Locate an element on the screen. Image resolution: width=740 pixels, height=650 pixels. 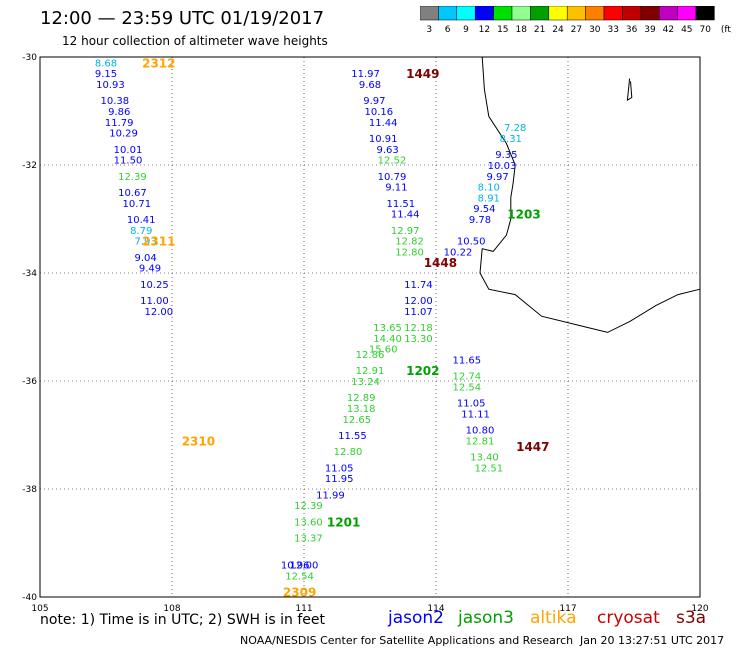
colorbar-label: 24 is located at coordinates (558, 30).